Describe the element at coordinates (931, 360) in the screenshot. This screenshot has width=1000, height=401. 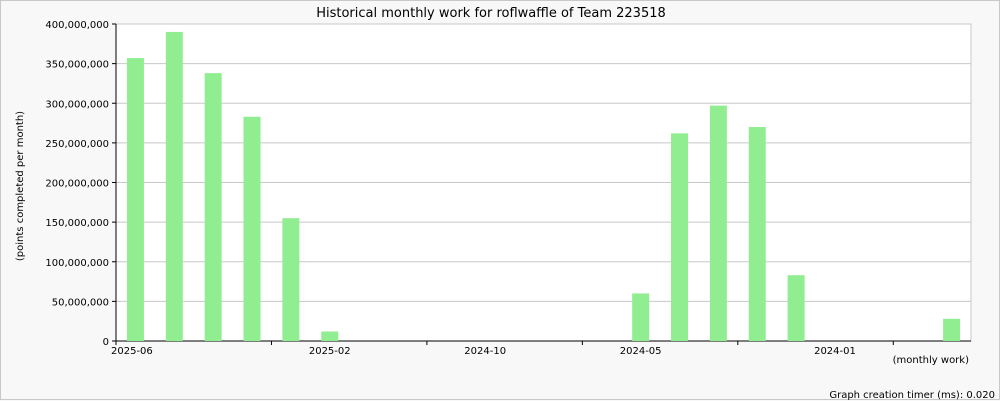
I see `x-axis-label: (monthly work)` at that location.